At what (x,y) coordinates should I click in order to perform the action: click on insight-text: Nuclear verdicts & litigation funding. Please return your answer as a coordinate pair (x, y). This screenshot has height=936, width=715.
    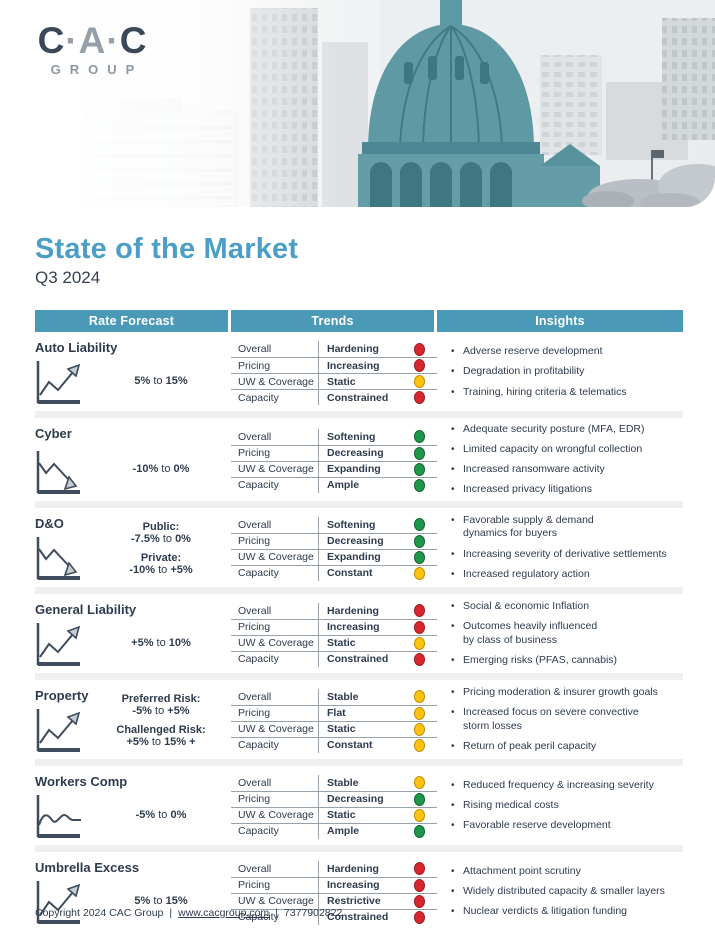
    Looking at the image, I should click on (545, 911).